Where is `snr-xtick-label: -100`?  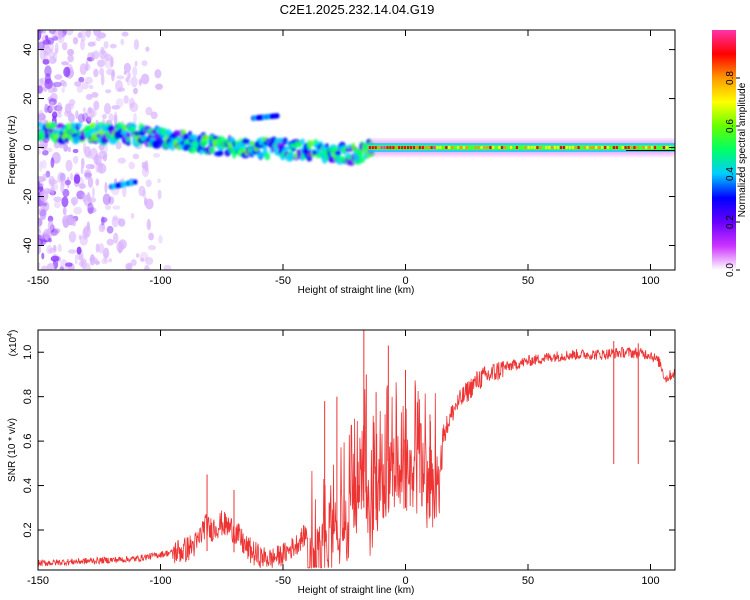 snr-xtick-label: -100 is located at coordinates (160, 581).